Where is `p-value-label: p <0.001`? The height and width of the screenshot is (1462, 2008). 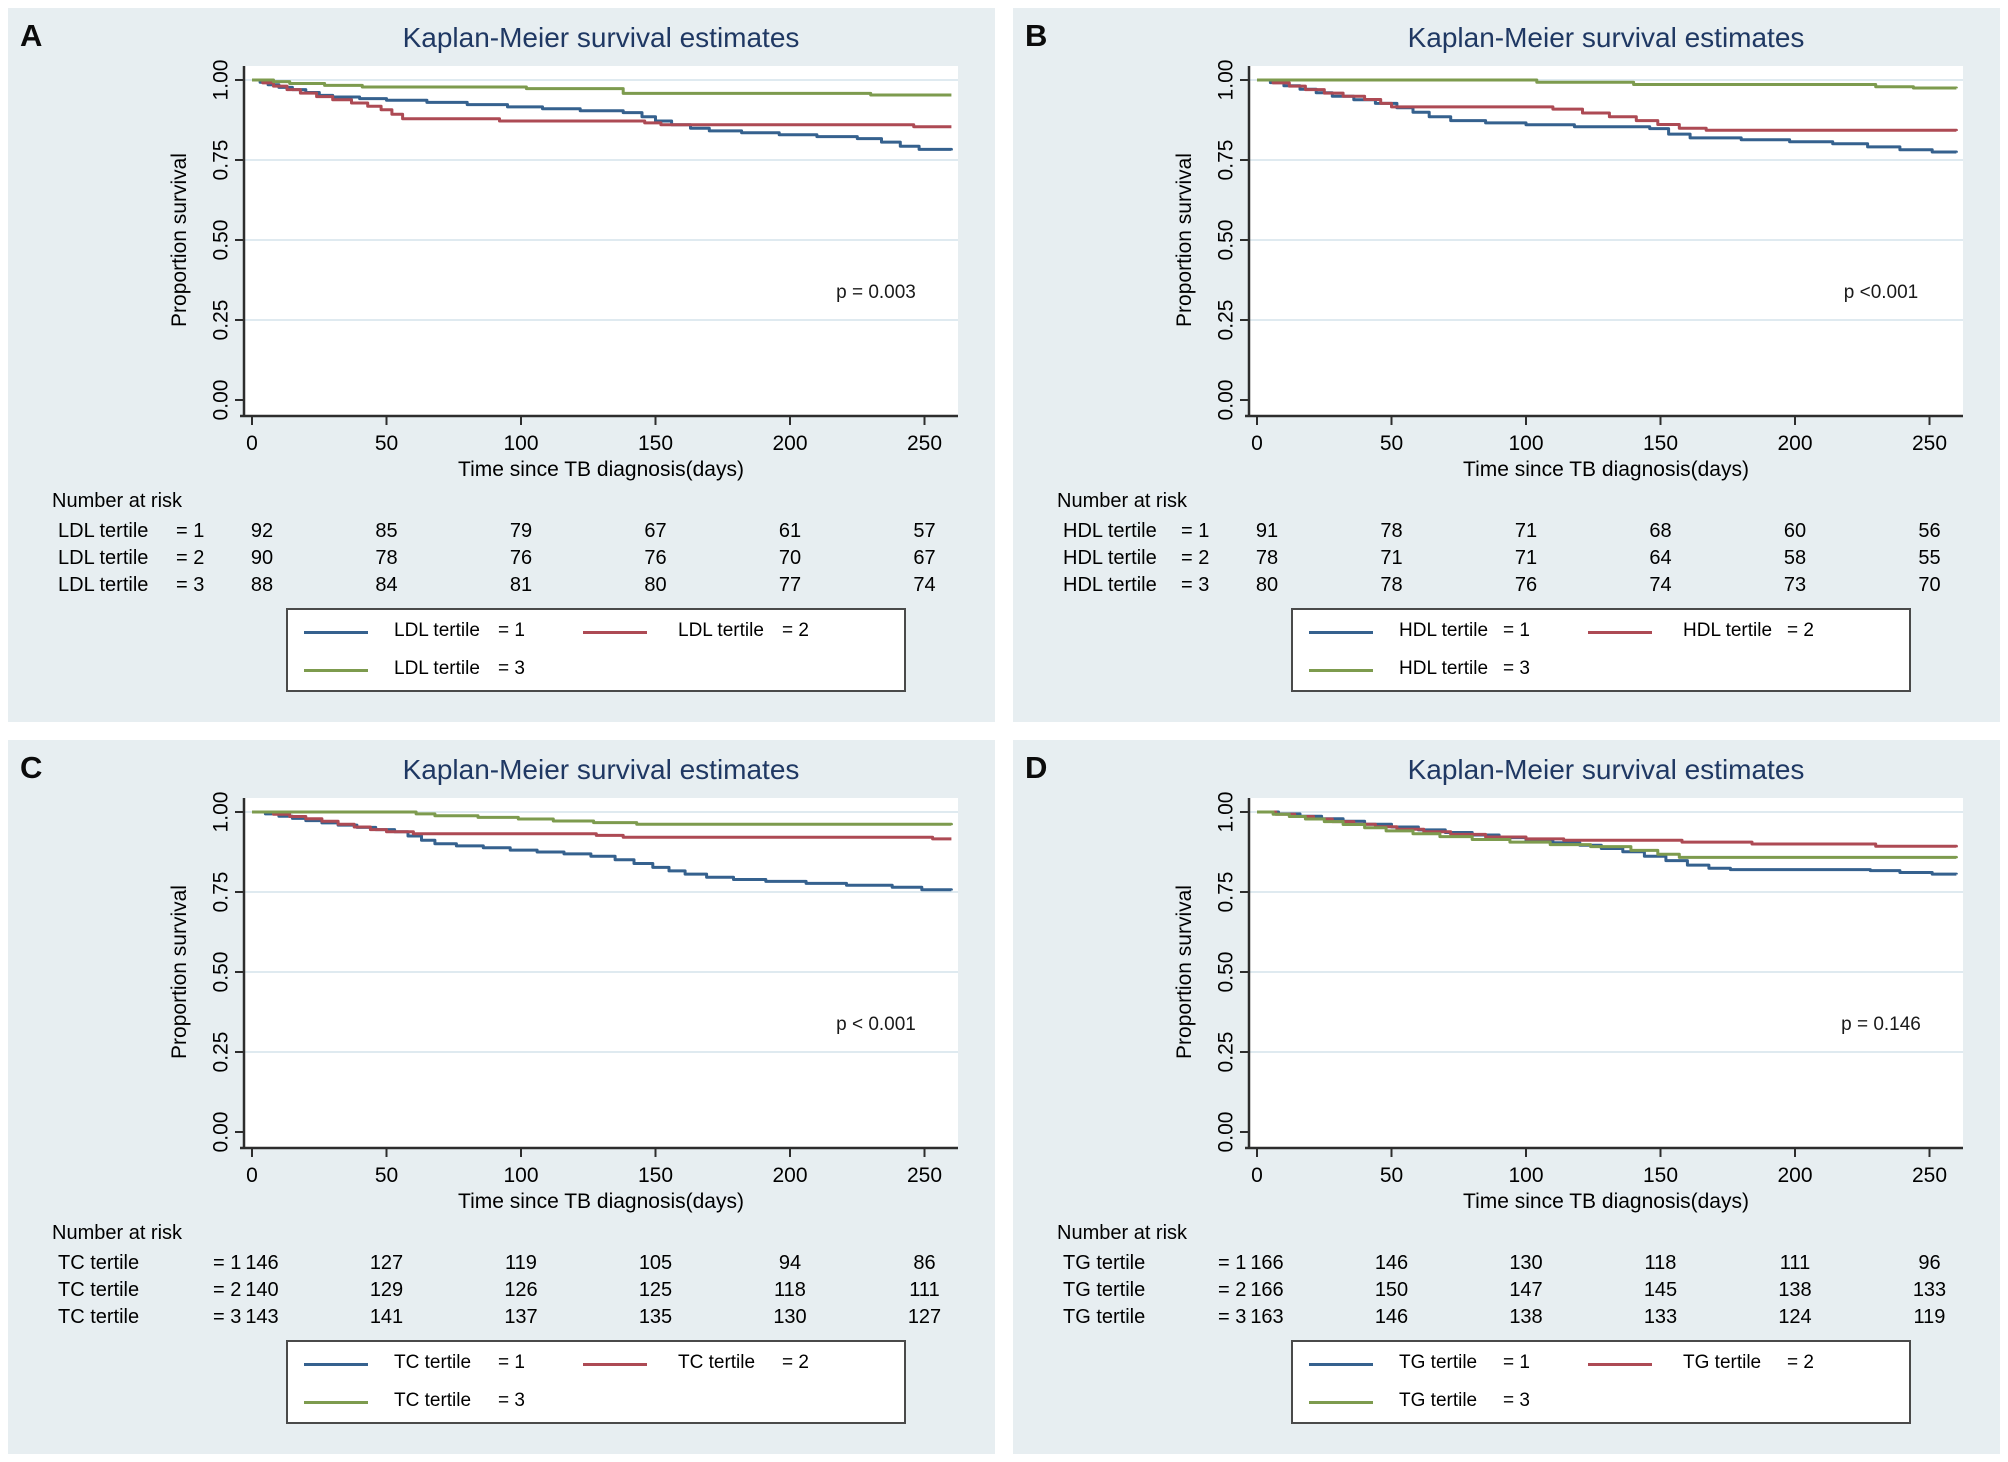 p-value-label: p <0.001 is located at coordinates (1881, 292).